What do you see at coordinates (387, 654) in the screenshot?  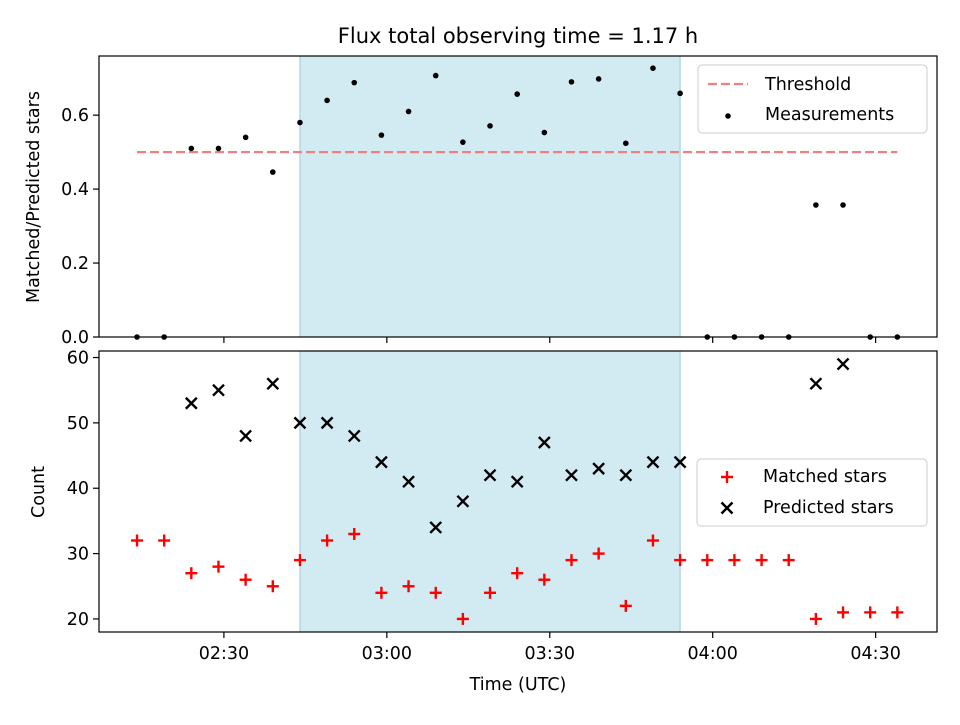 I see `x-tick-label: 03:00` at bounding box center [387, 654].